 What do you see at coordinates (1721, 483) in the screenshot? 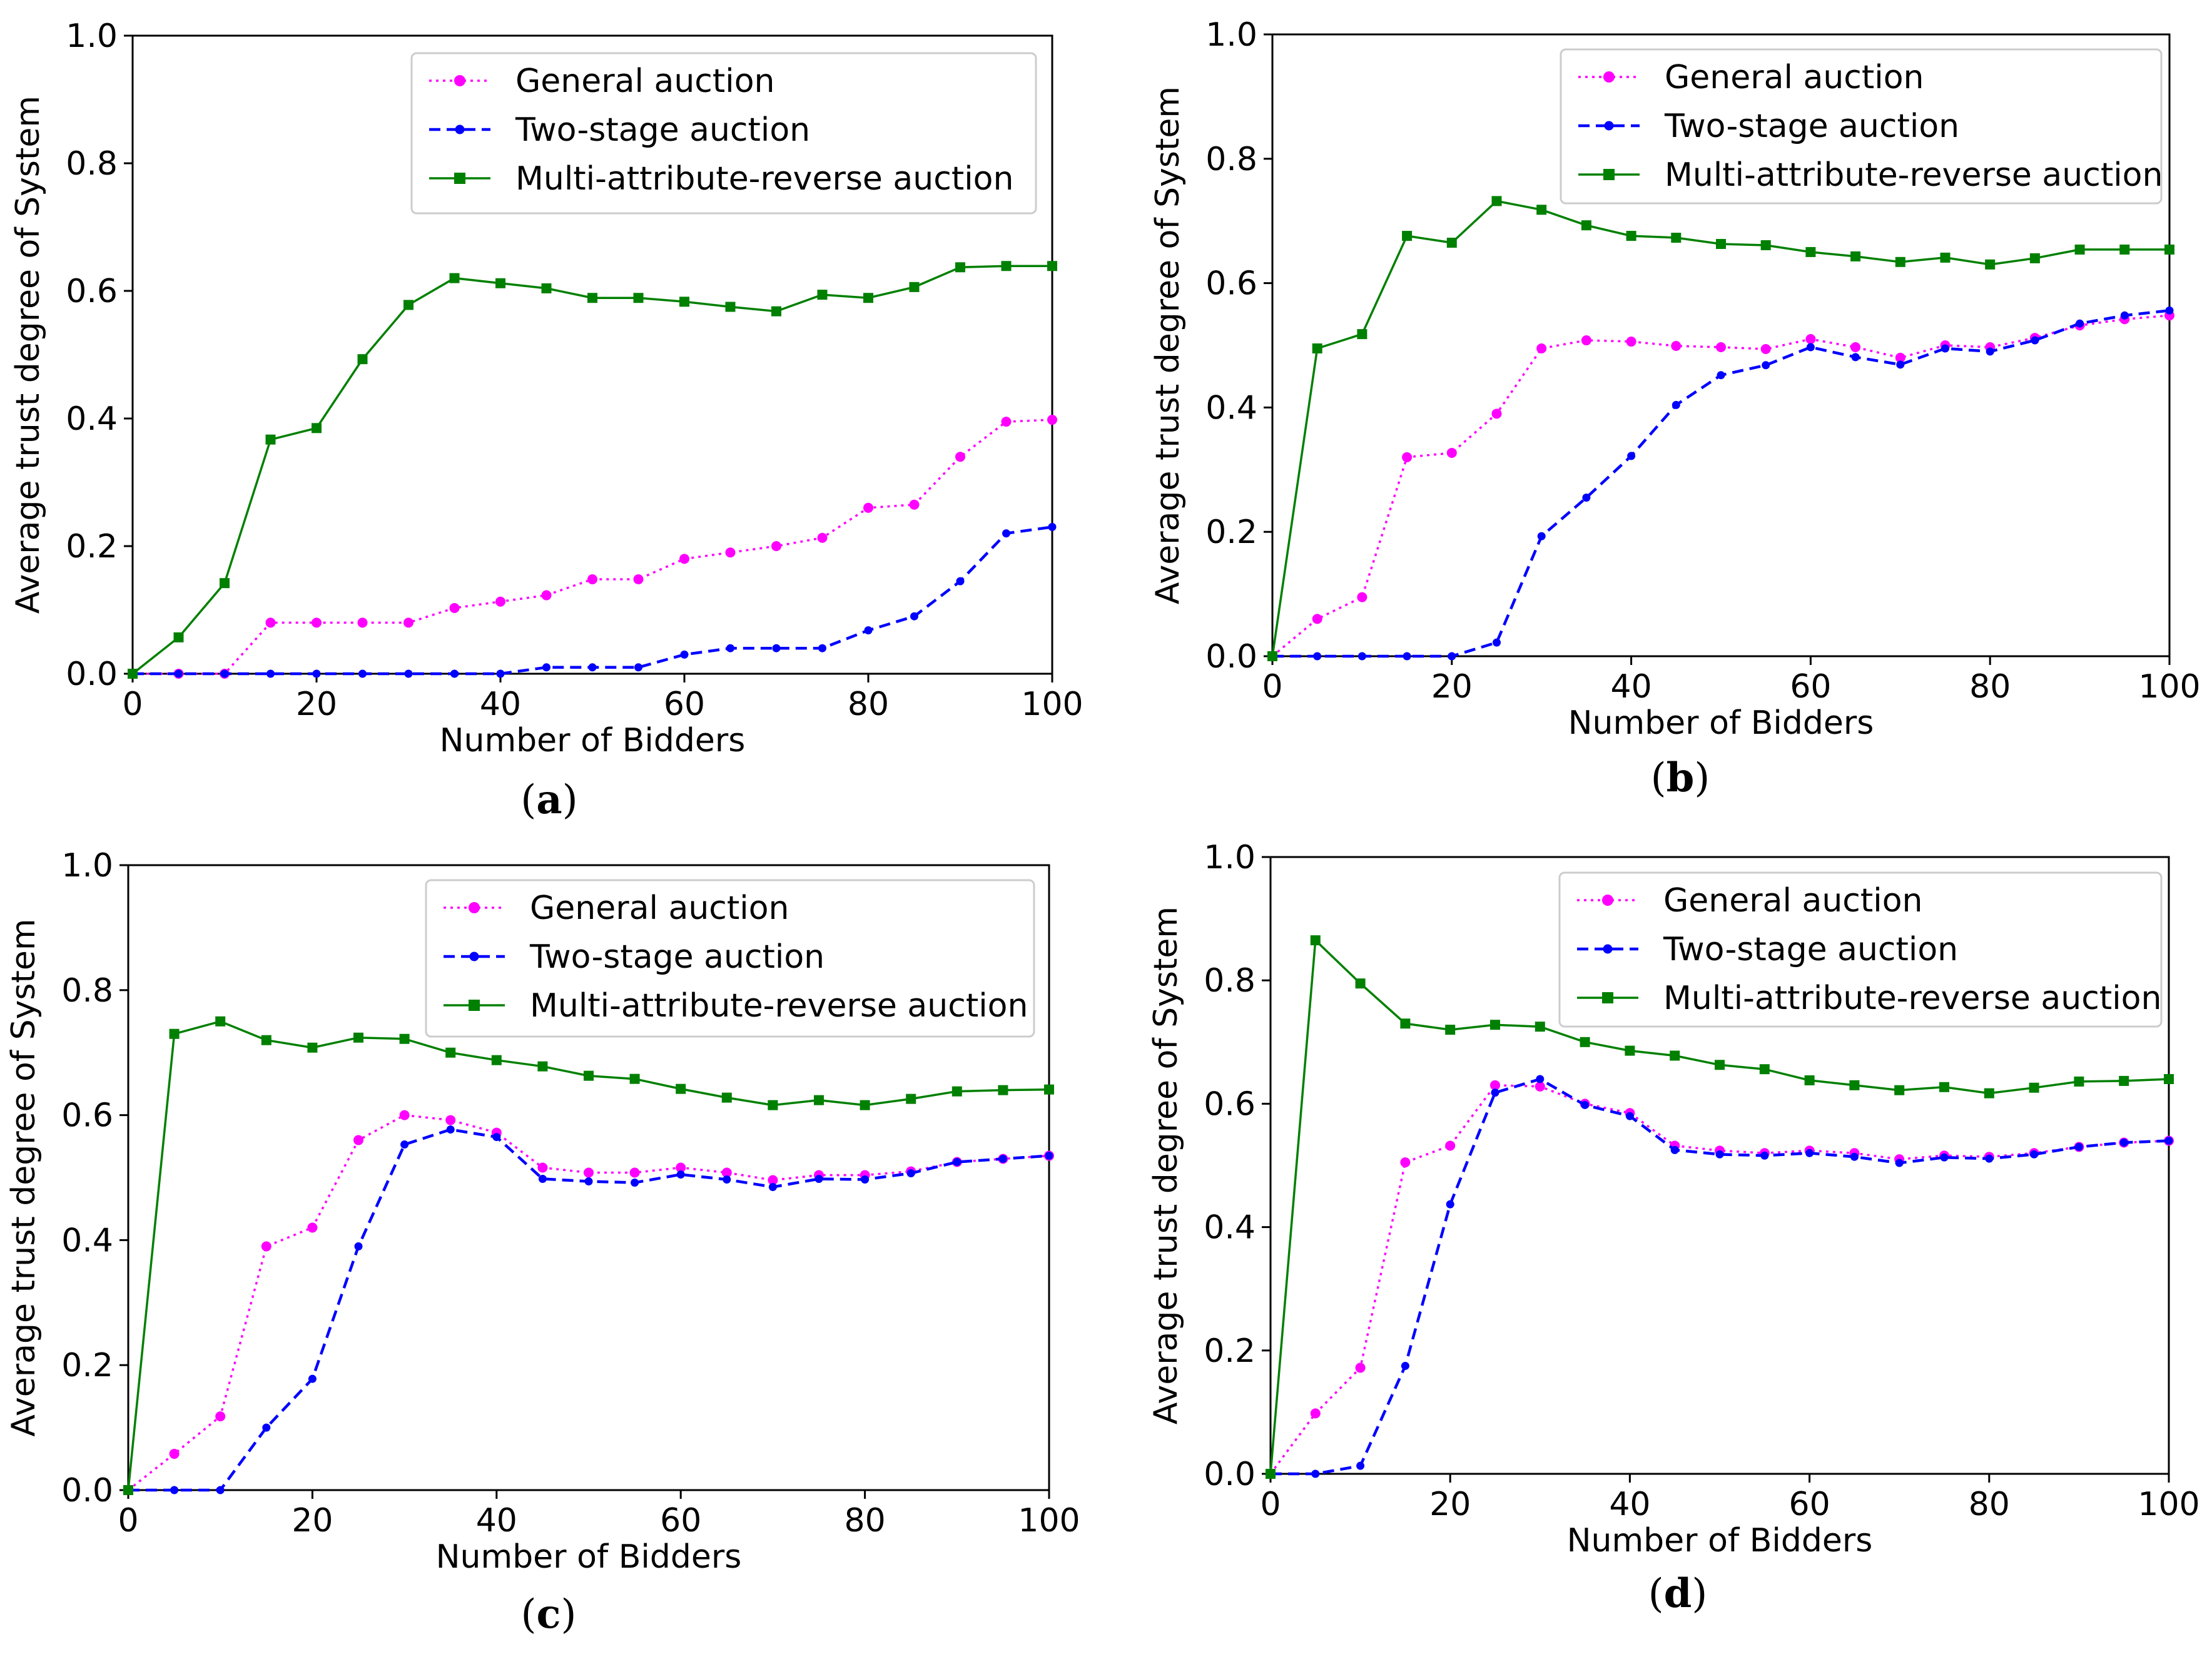
I see `series-line-two_stage` at bounding box center [1721, 483].